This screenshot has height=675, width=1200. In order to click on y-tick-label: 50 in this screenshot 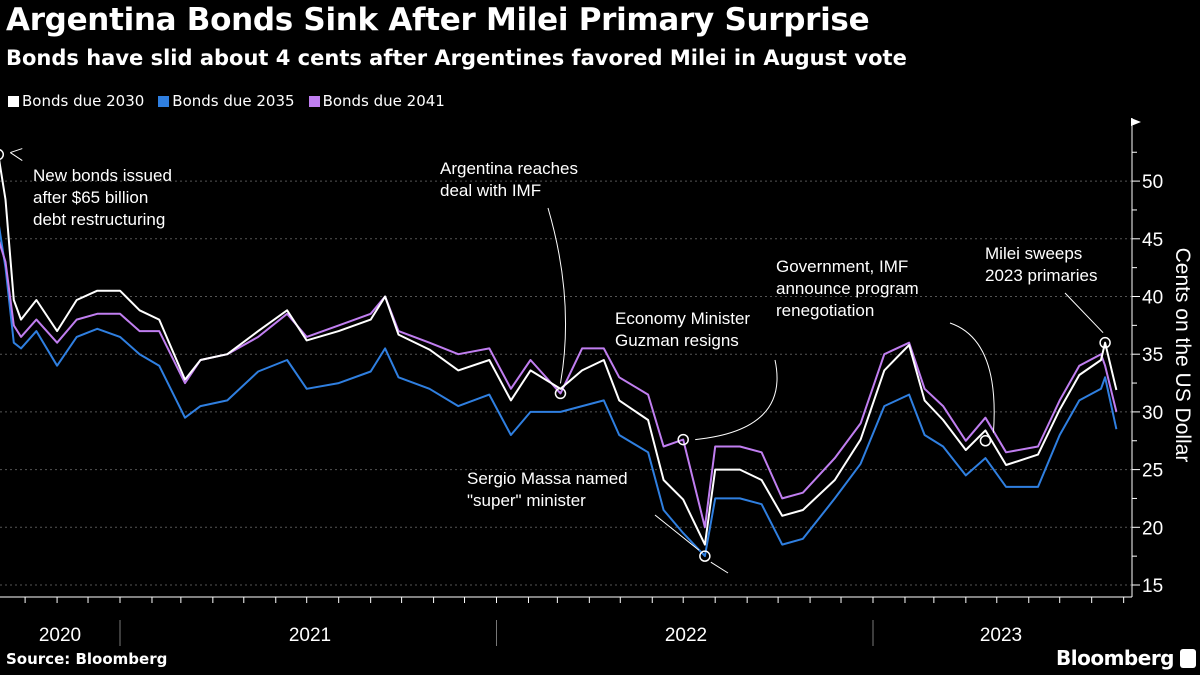, I will do `click(1152, 182)`.